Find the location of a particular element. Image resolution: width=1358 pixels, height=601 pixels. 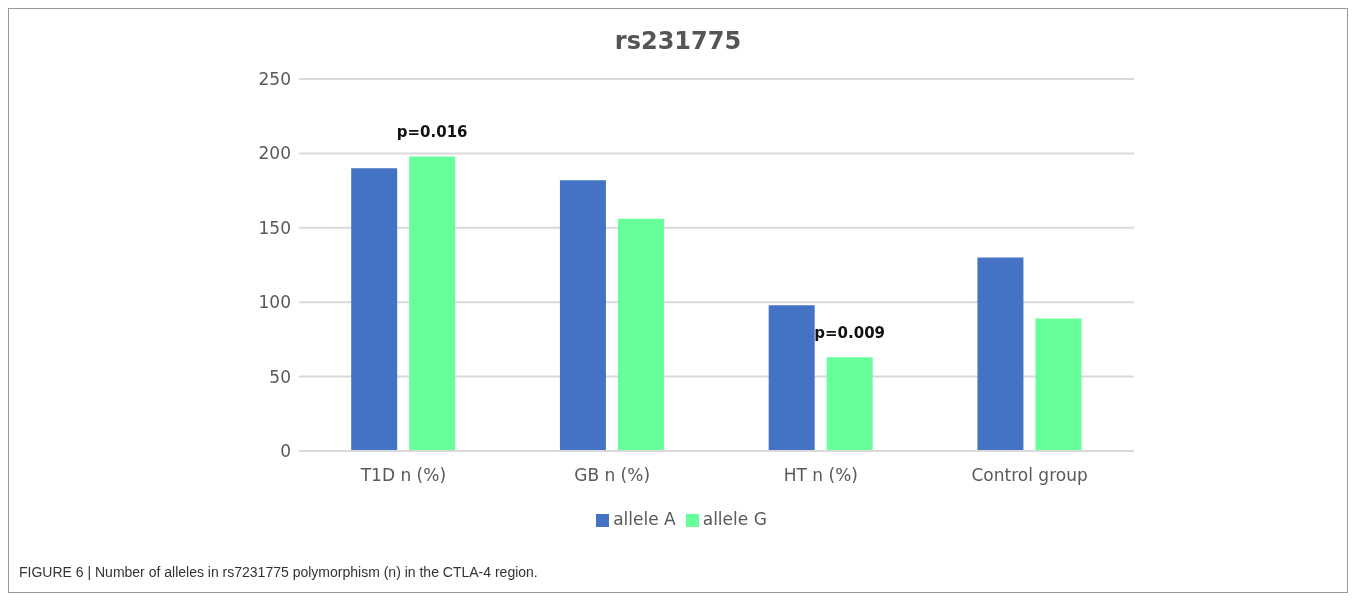

y-tick-label: 250 is located at coordinates (274, 79).